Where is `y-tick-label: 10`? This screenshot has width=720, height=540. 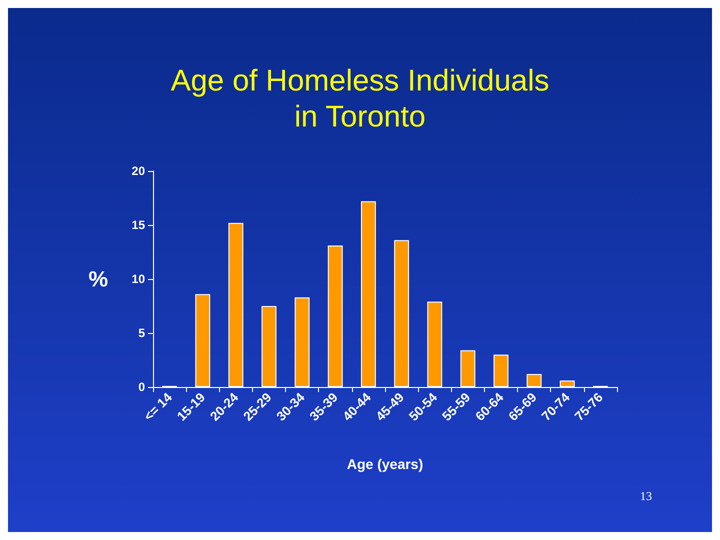 y-tick-label: 10 is located at coordinates (139, 279).